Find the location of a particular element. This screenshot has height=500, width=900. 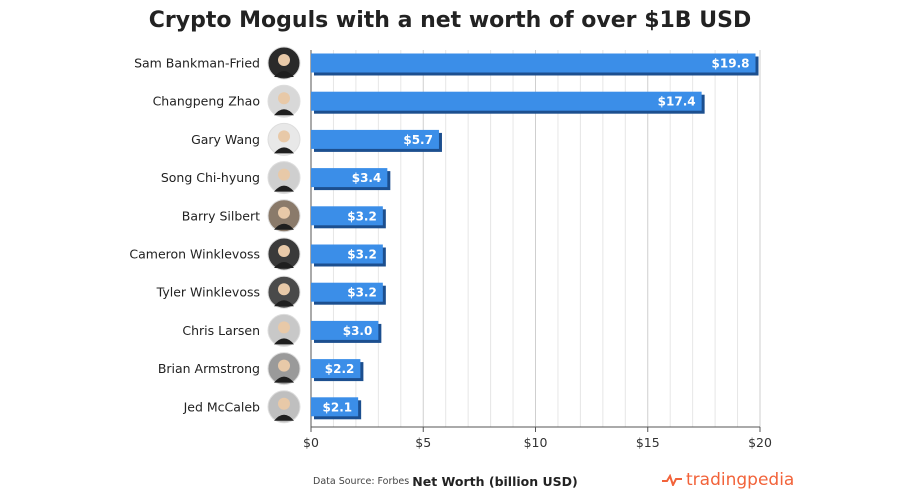

x-tick-label: $15 is located at coordinates (648, 442).